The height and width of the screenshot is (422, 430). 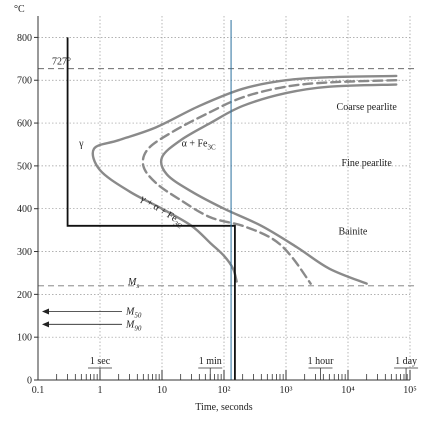 What do you see at coordinates (367, 107) in the screenshot?
I see `region-label: Coarse pearlite` at bounding box center [367, 107].